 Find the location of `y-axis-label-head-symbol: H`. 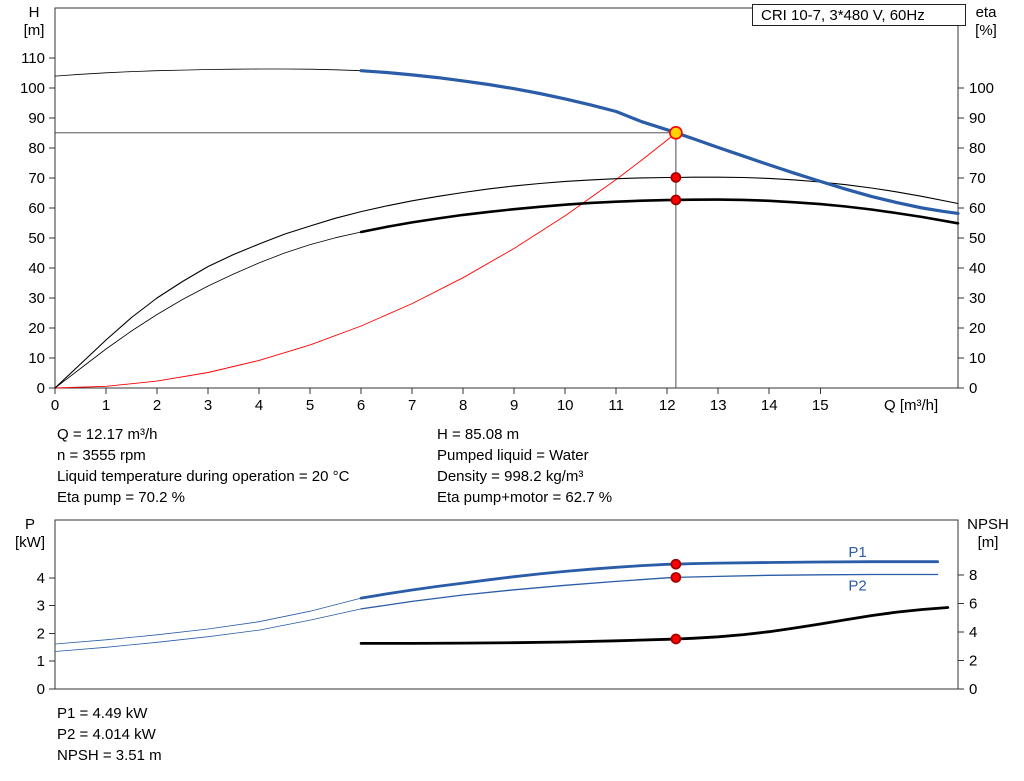

y-axis-label-head-symbol: H is located at coordinates (34, 12).